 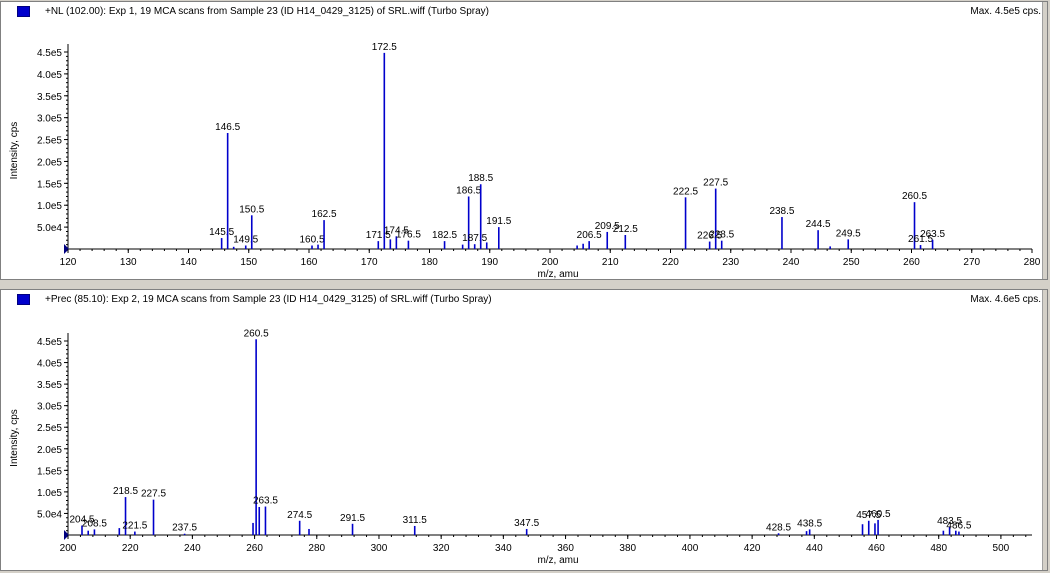 I want to click on x-tick-label: 420, so click(x=752, y=548).